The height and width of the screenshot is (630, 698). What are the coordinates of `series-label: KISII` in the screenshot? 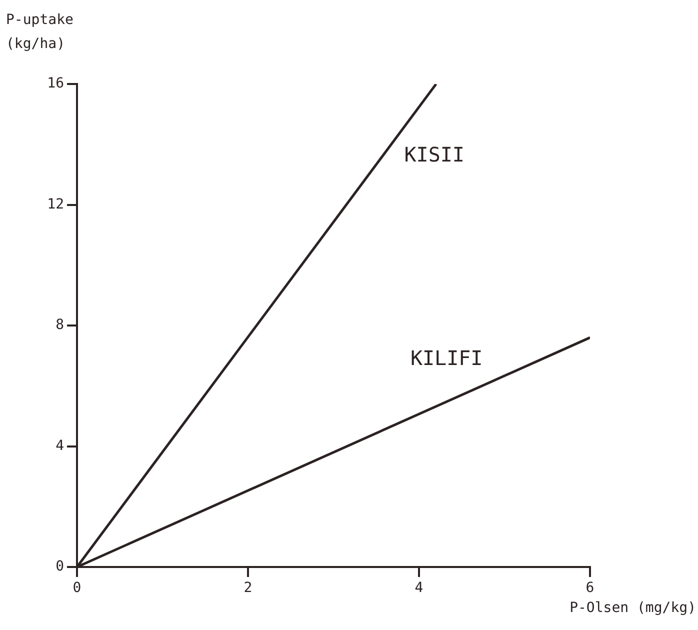 It's located at (434, 154).